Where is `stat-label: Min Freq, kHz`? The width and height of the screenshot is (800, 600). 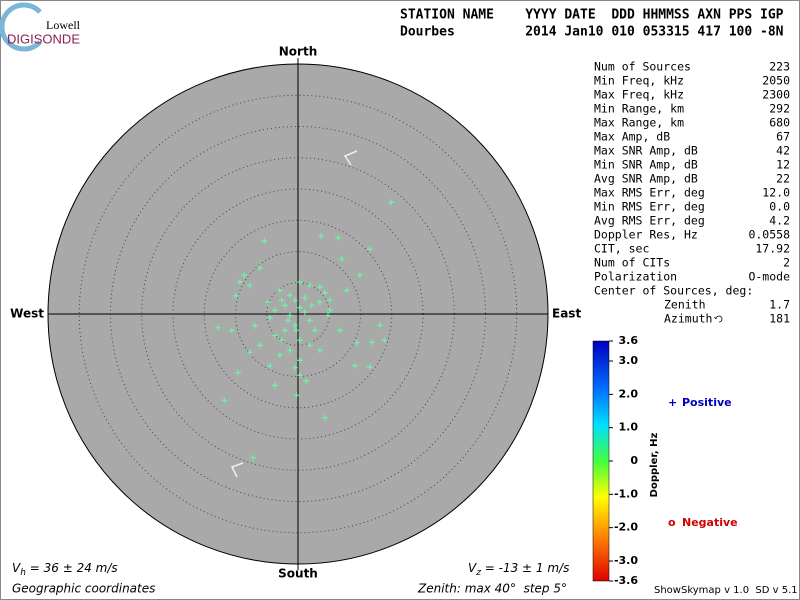
stat-label: Min Freq, kHz is located at coordinates (639, 81).